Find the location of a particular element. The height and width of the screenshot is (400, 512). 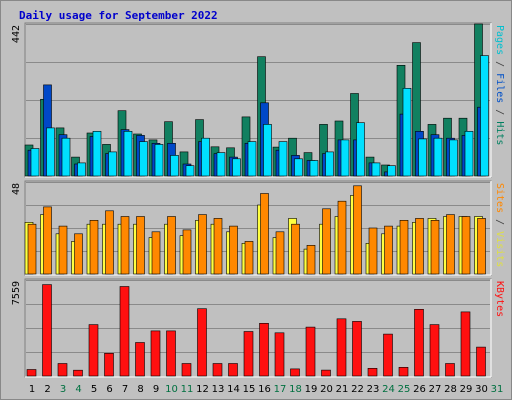

y-axis-max-label: 7559 is located at coordinates (16, 293).